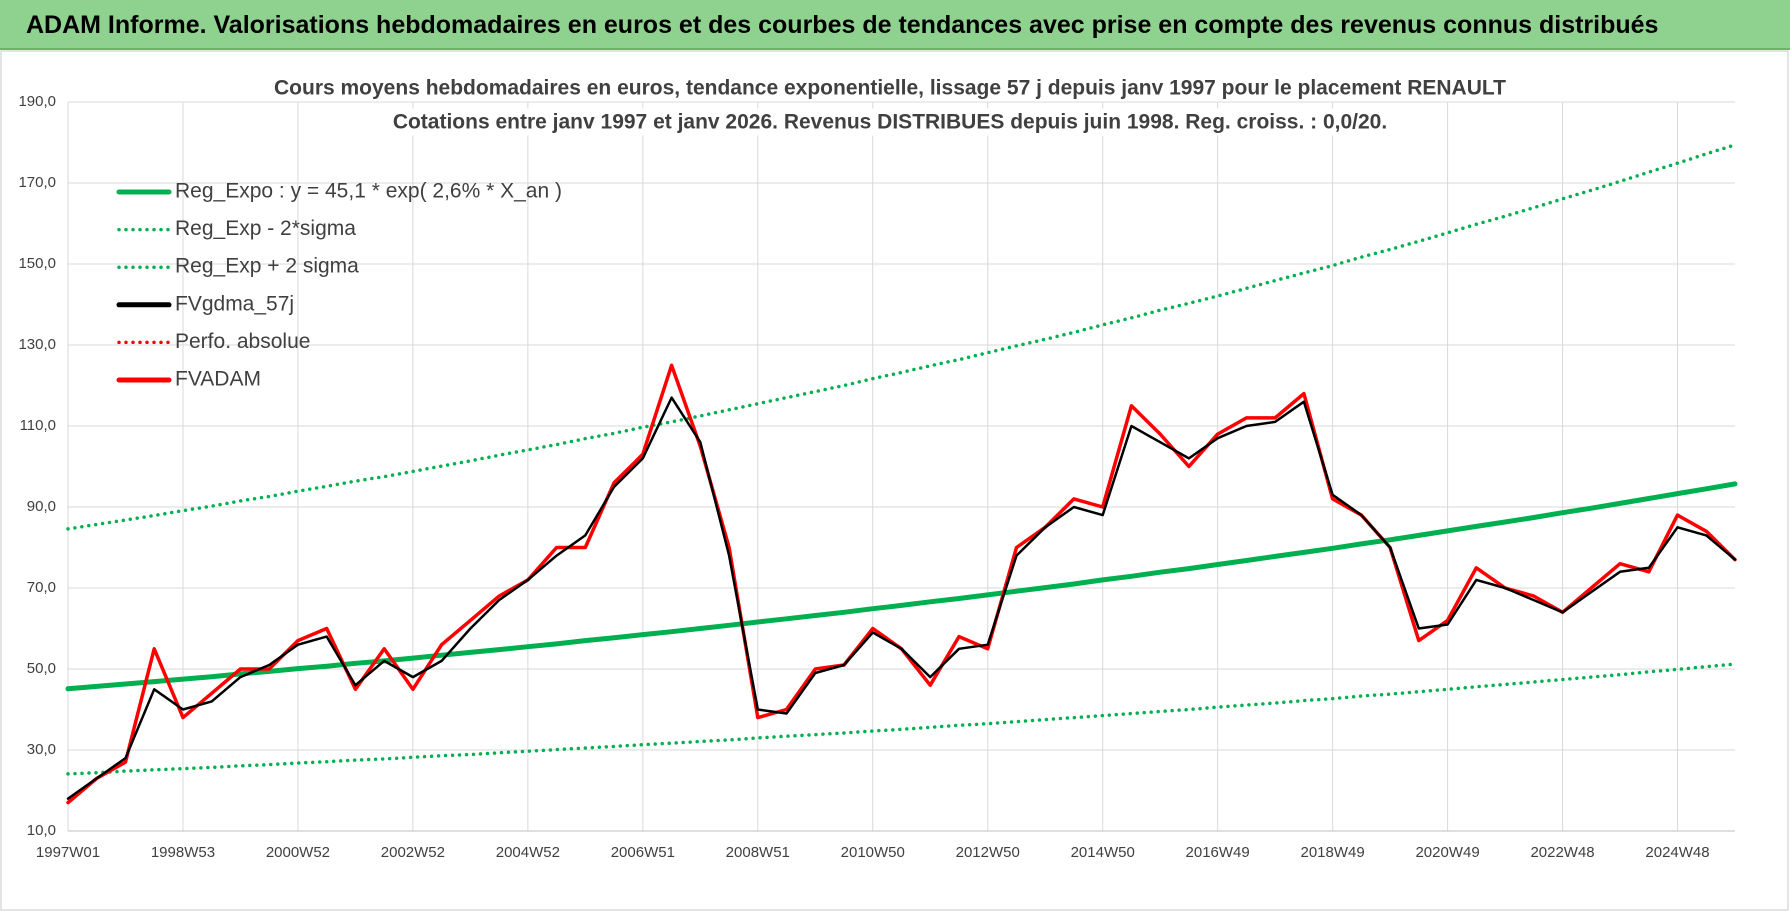  Describe the element at coordinates (234, 303) in the screenshot. I see `legend-label: FVgdma_57j` at that location.